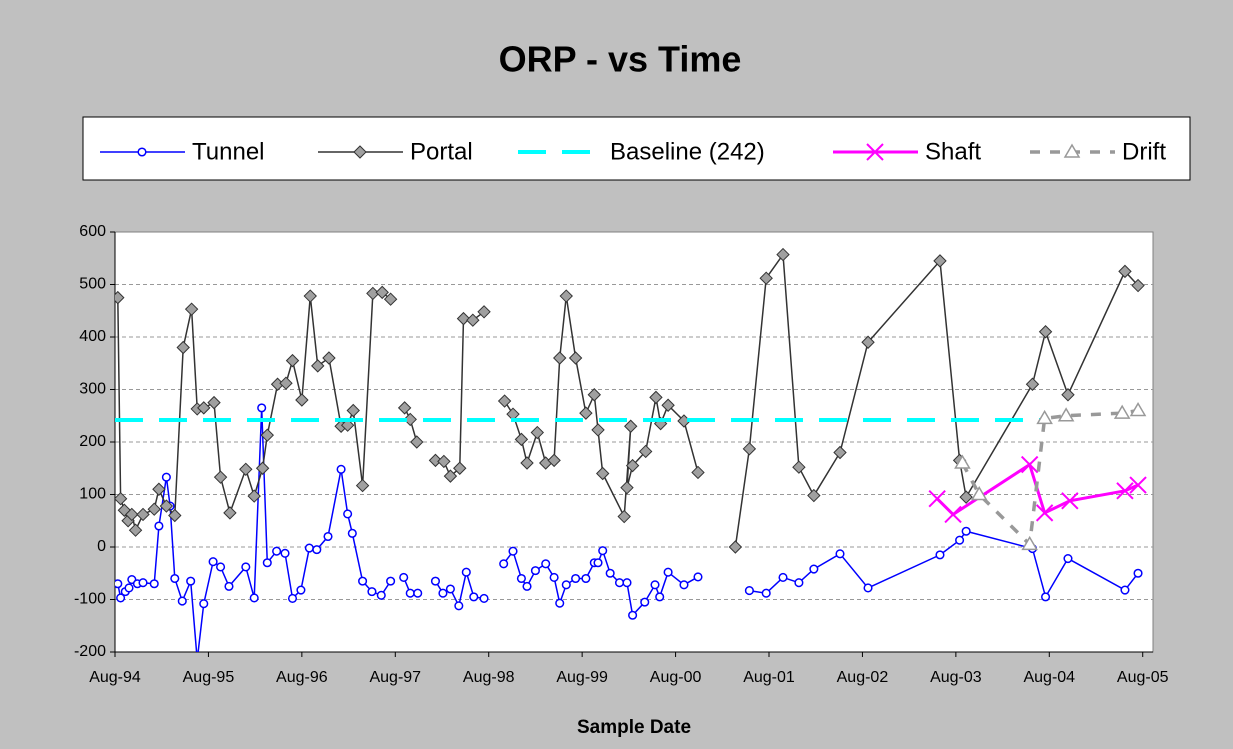  Describe the element at coordinates (92, 336) in the screenshot. I see `y-tick-label: 400` at that location.